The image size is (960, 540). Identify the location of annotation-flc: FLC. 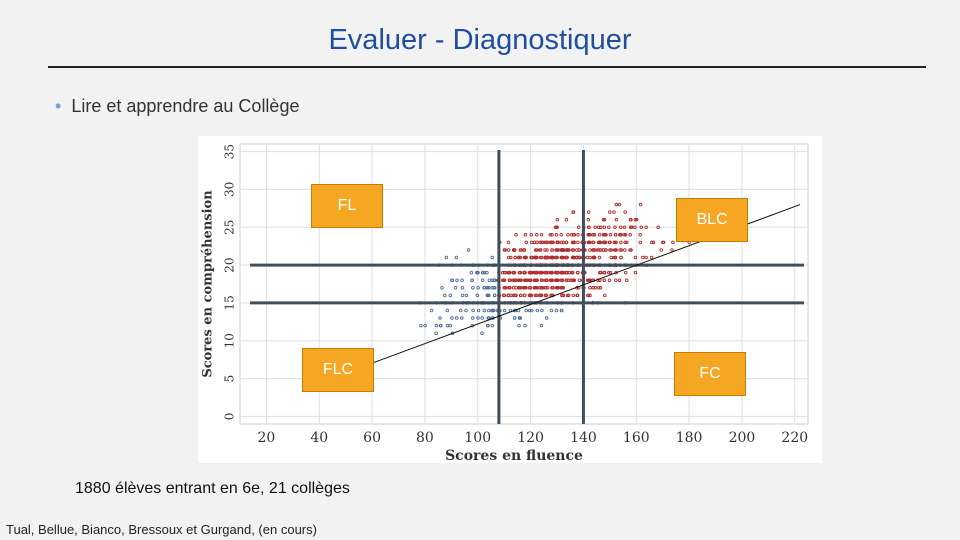
(338, 370).